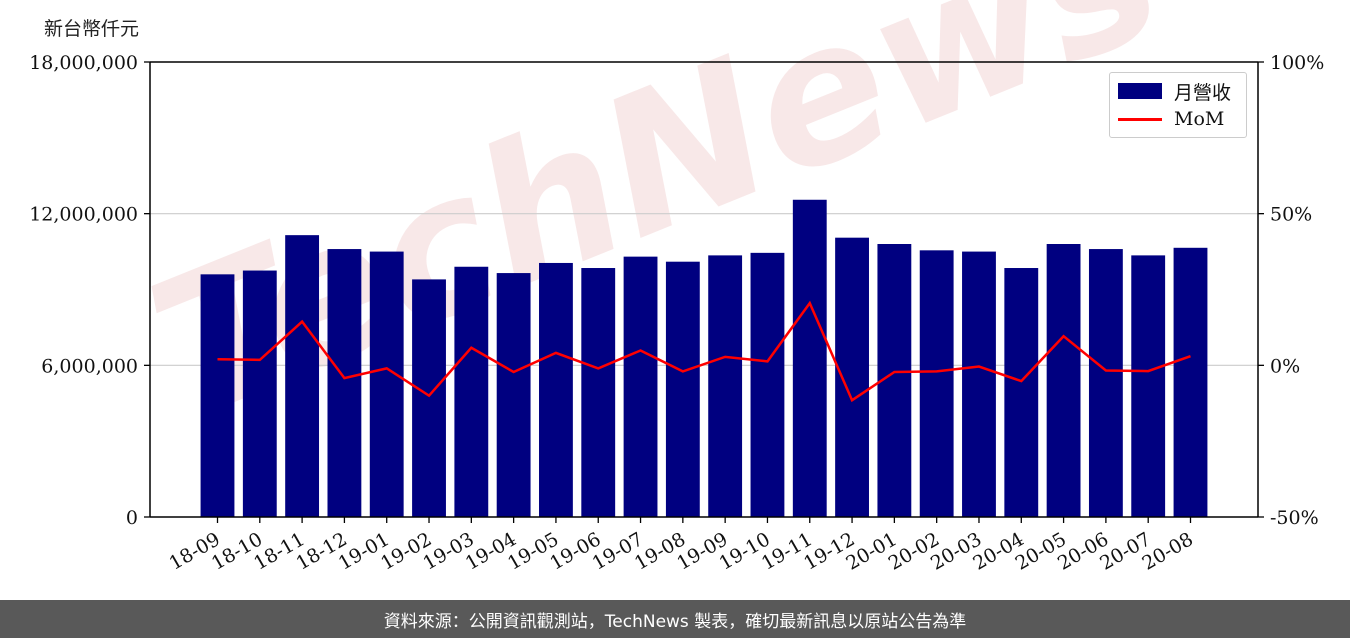 This screenshot has height=638, width=1350. I want to click on chart-legend: 月營收 MoM, so click(1178, 105).